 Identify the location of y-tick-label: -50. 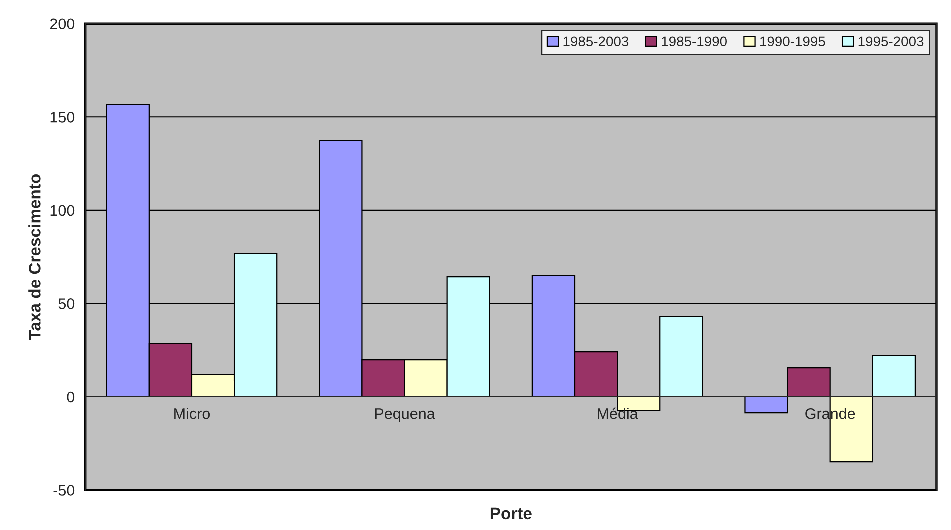
(64, 490).